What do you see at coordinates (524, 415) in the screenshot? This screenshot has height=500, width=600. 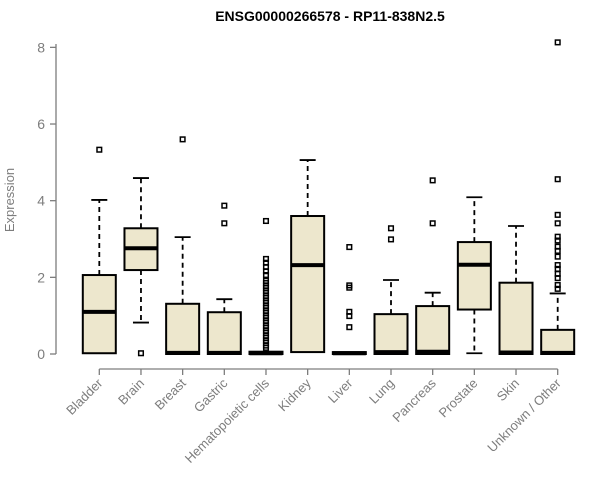 I see `x-tick-label: Unknown / Other` at bounding box center [524, 415].